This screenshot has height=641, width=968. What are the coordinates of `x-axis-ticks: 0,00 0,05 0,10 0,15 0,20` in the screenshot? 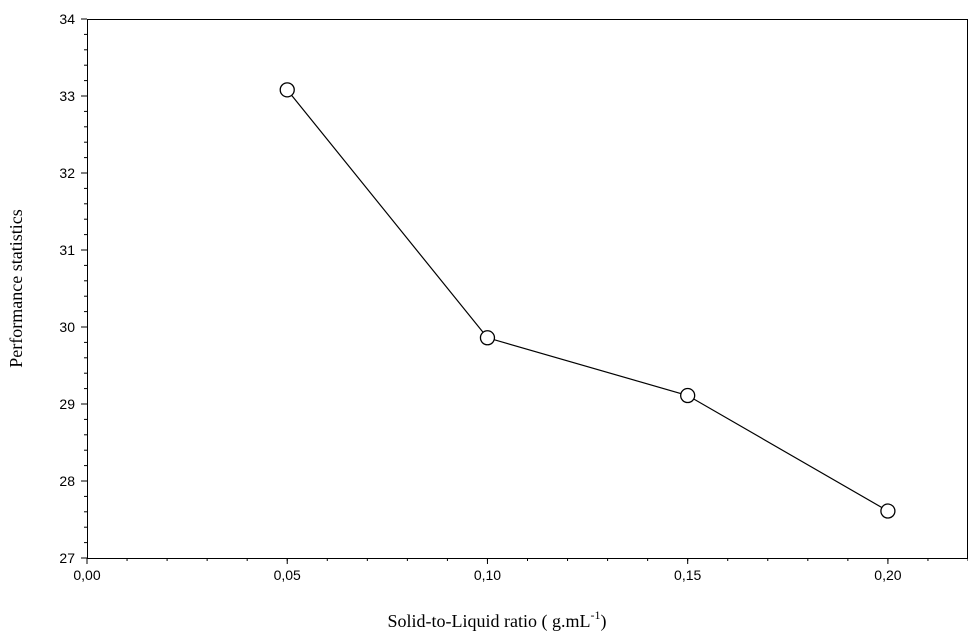 It's located at (520, 570).